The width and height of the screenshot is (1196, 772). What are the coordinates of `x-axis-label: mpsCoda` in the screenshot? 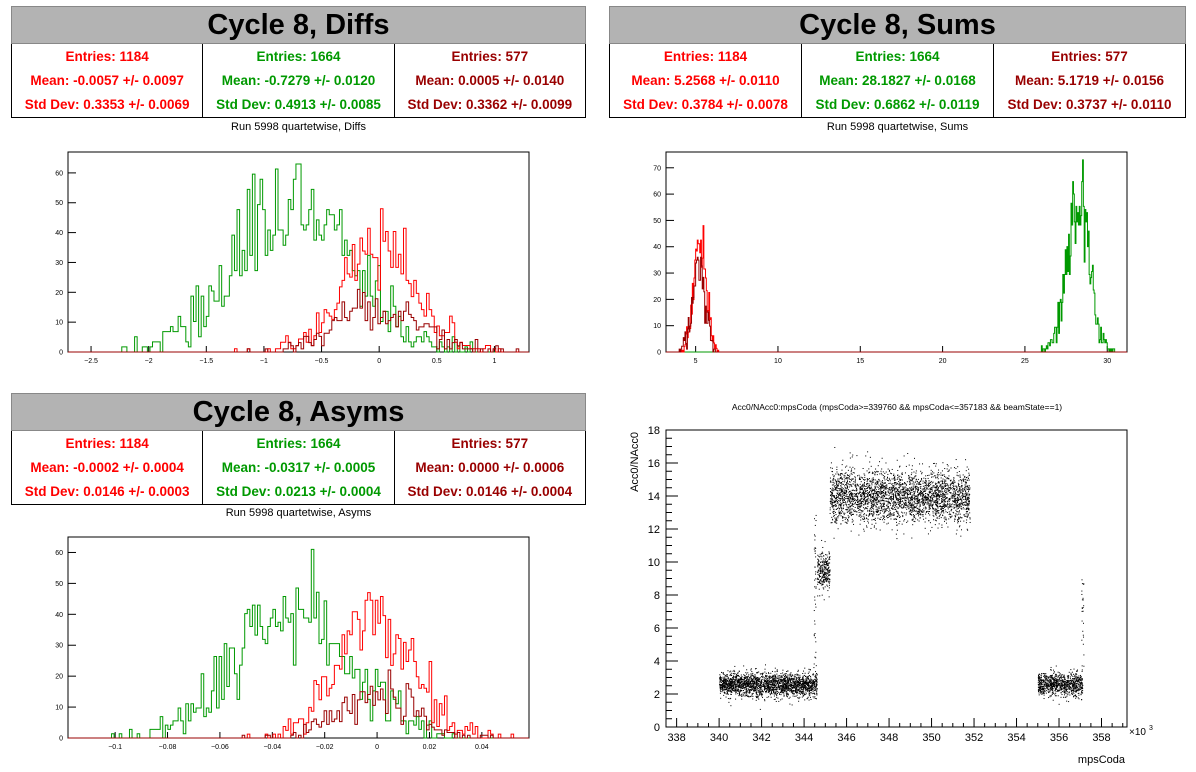 It's located at (1102, 760).